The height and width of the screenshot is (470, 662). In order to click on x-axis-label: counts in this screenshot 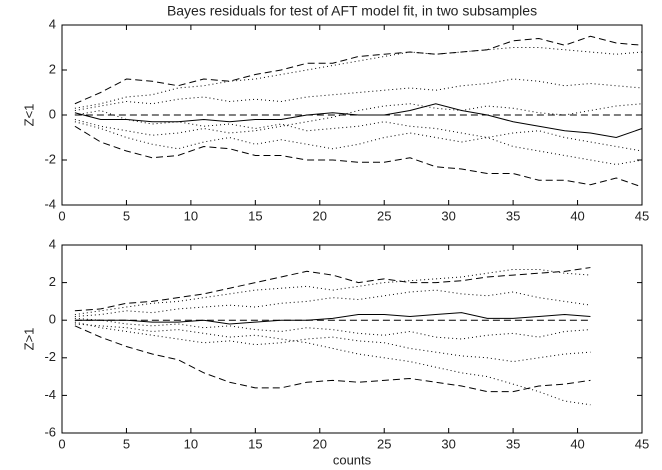, I will do `click(352, 459)`.